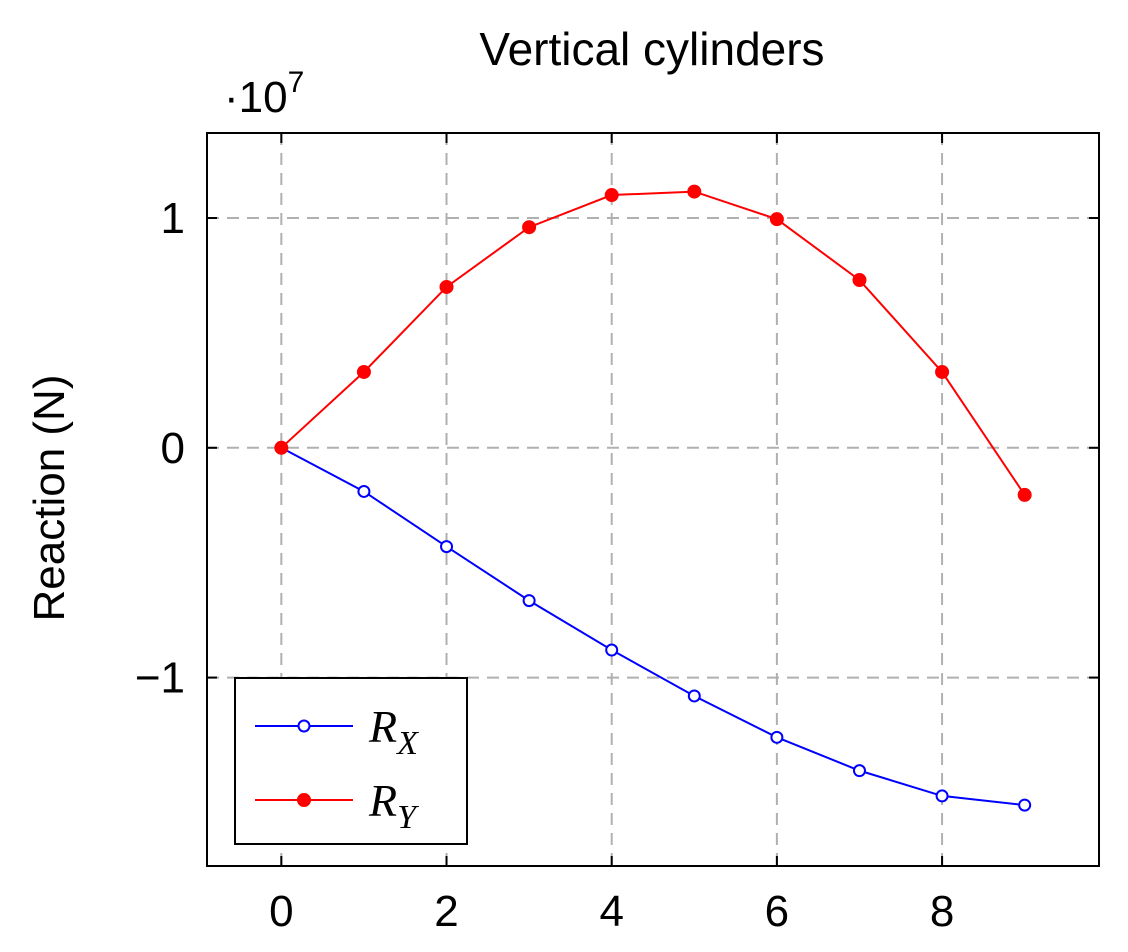 The height and width of the screenshot is (952, 1128). What do you see at coordinates (173, 218) in the screenshot?
I see `y-tick-label: 1` at bounding box center [173, 218].